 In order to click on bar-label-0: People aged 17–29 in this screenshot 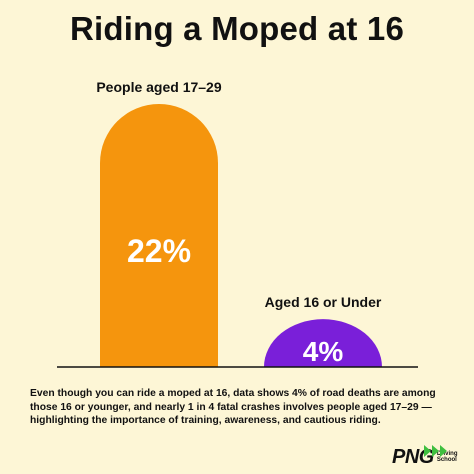, I will do `click(159, 87)`.